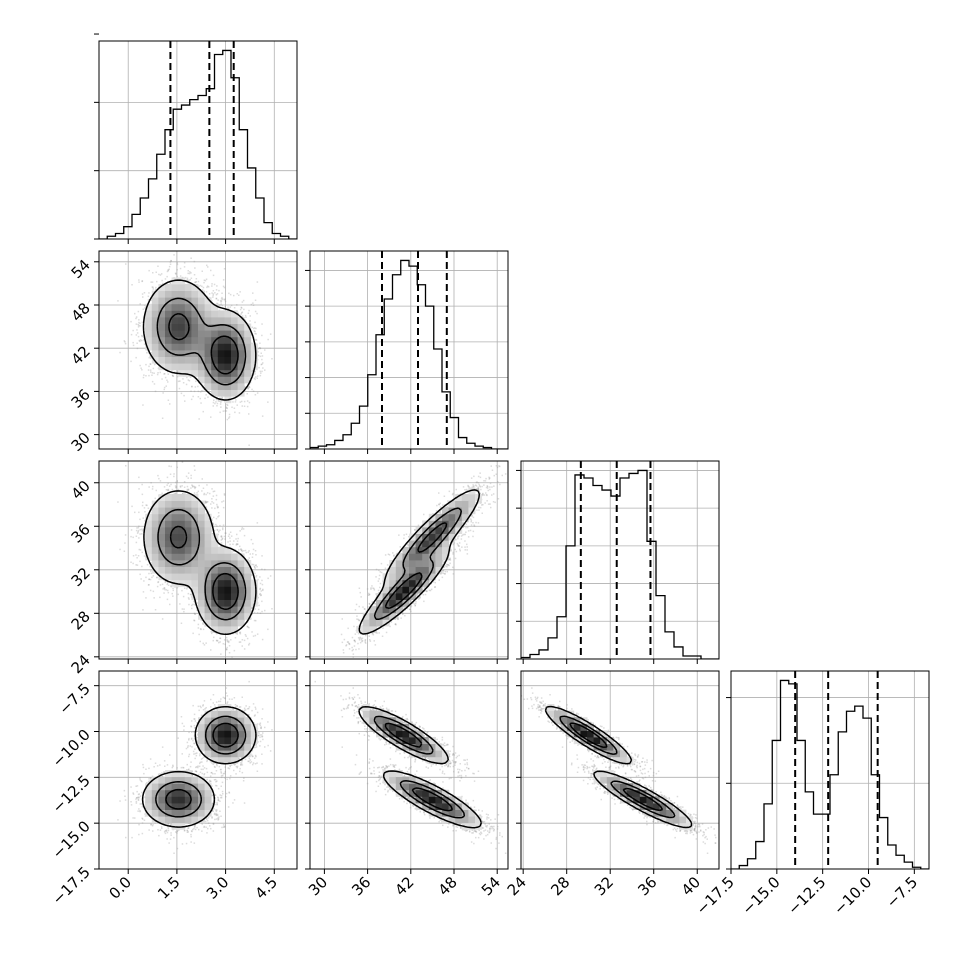 The width and height of the screenshot is (970, 970). I want to click on panel-3-2: 24 28 32 36 40, so click(612, 784).